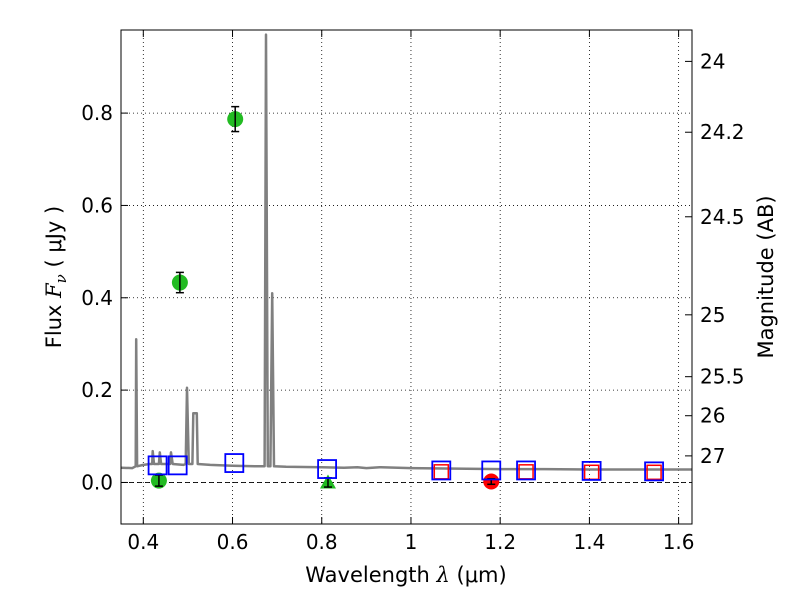 The width and height of the screenshot is (800, 600). I want to click on y2-tick-label: 24.5, so click(722, 217).